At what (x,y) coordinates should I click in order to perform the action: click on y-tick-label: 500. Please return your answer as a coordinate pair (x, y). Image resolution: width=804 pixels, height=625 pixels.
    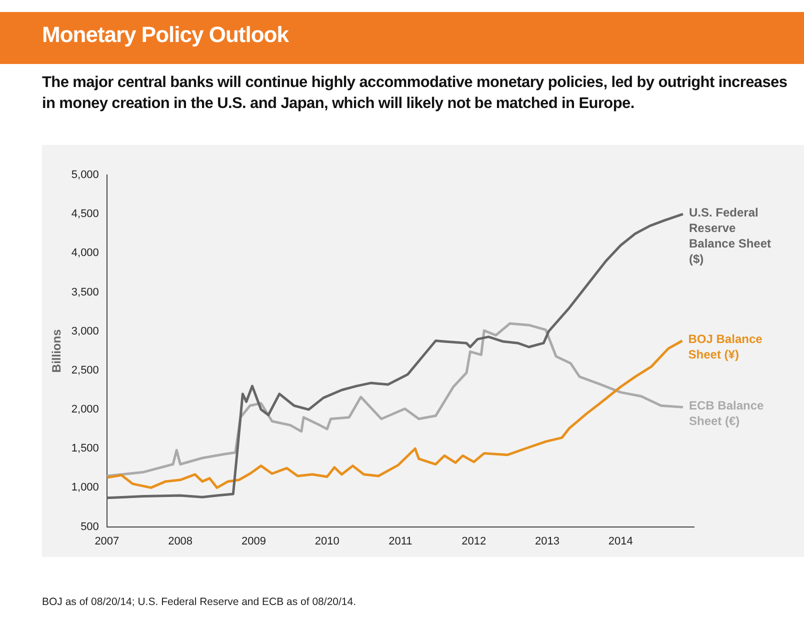
    Looking at the image, I should click on (89, 526).